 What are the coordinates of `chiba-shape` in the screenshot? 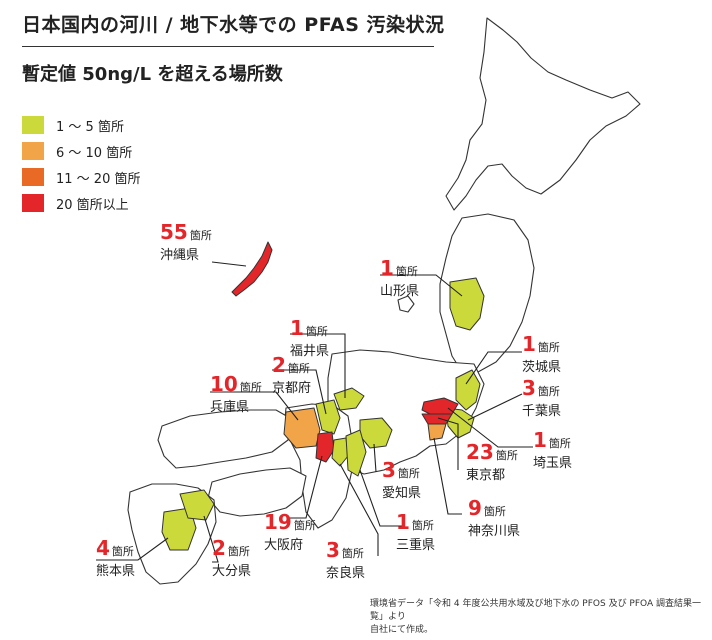 It's located at (460, 423).